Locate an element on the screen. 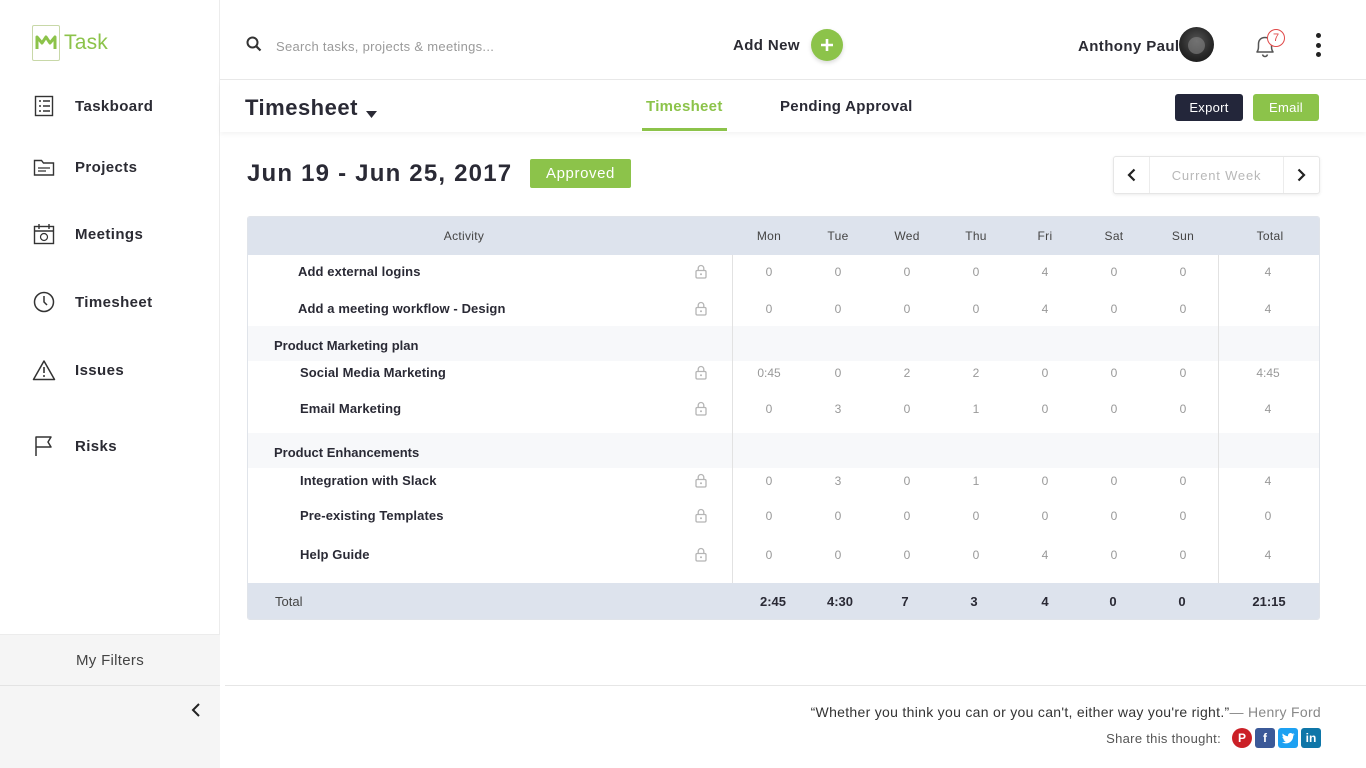 Image resolution: width=1366 pixels, height=768 pixels. sidebar-item-issues: Issues is located at coordinates (78, 370).